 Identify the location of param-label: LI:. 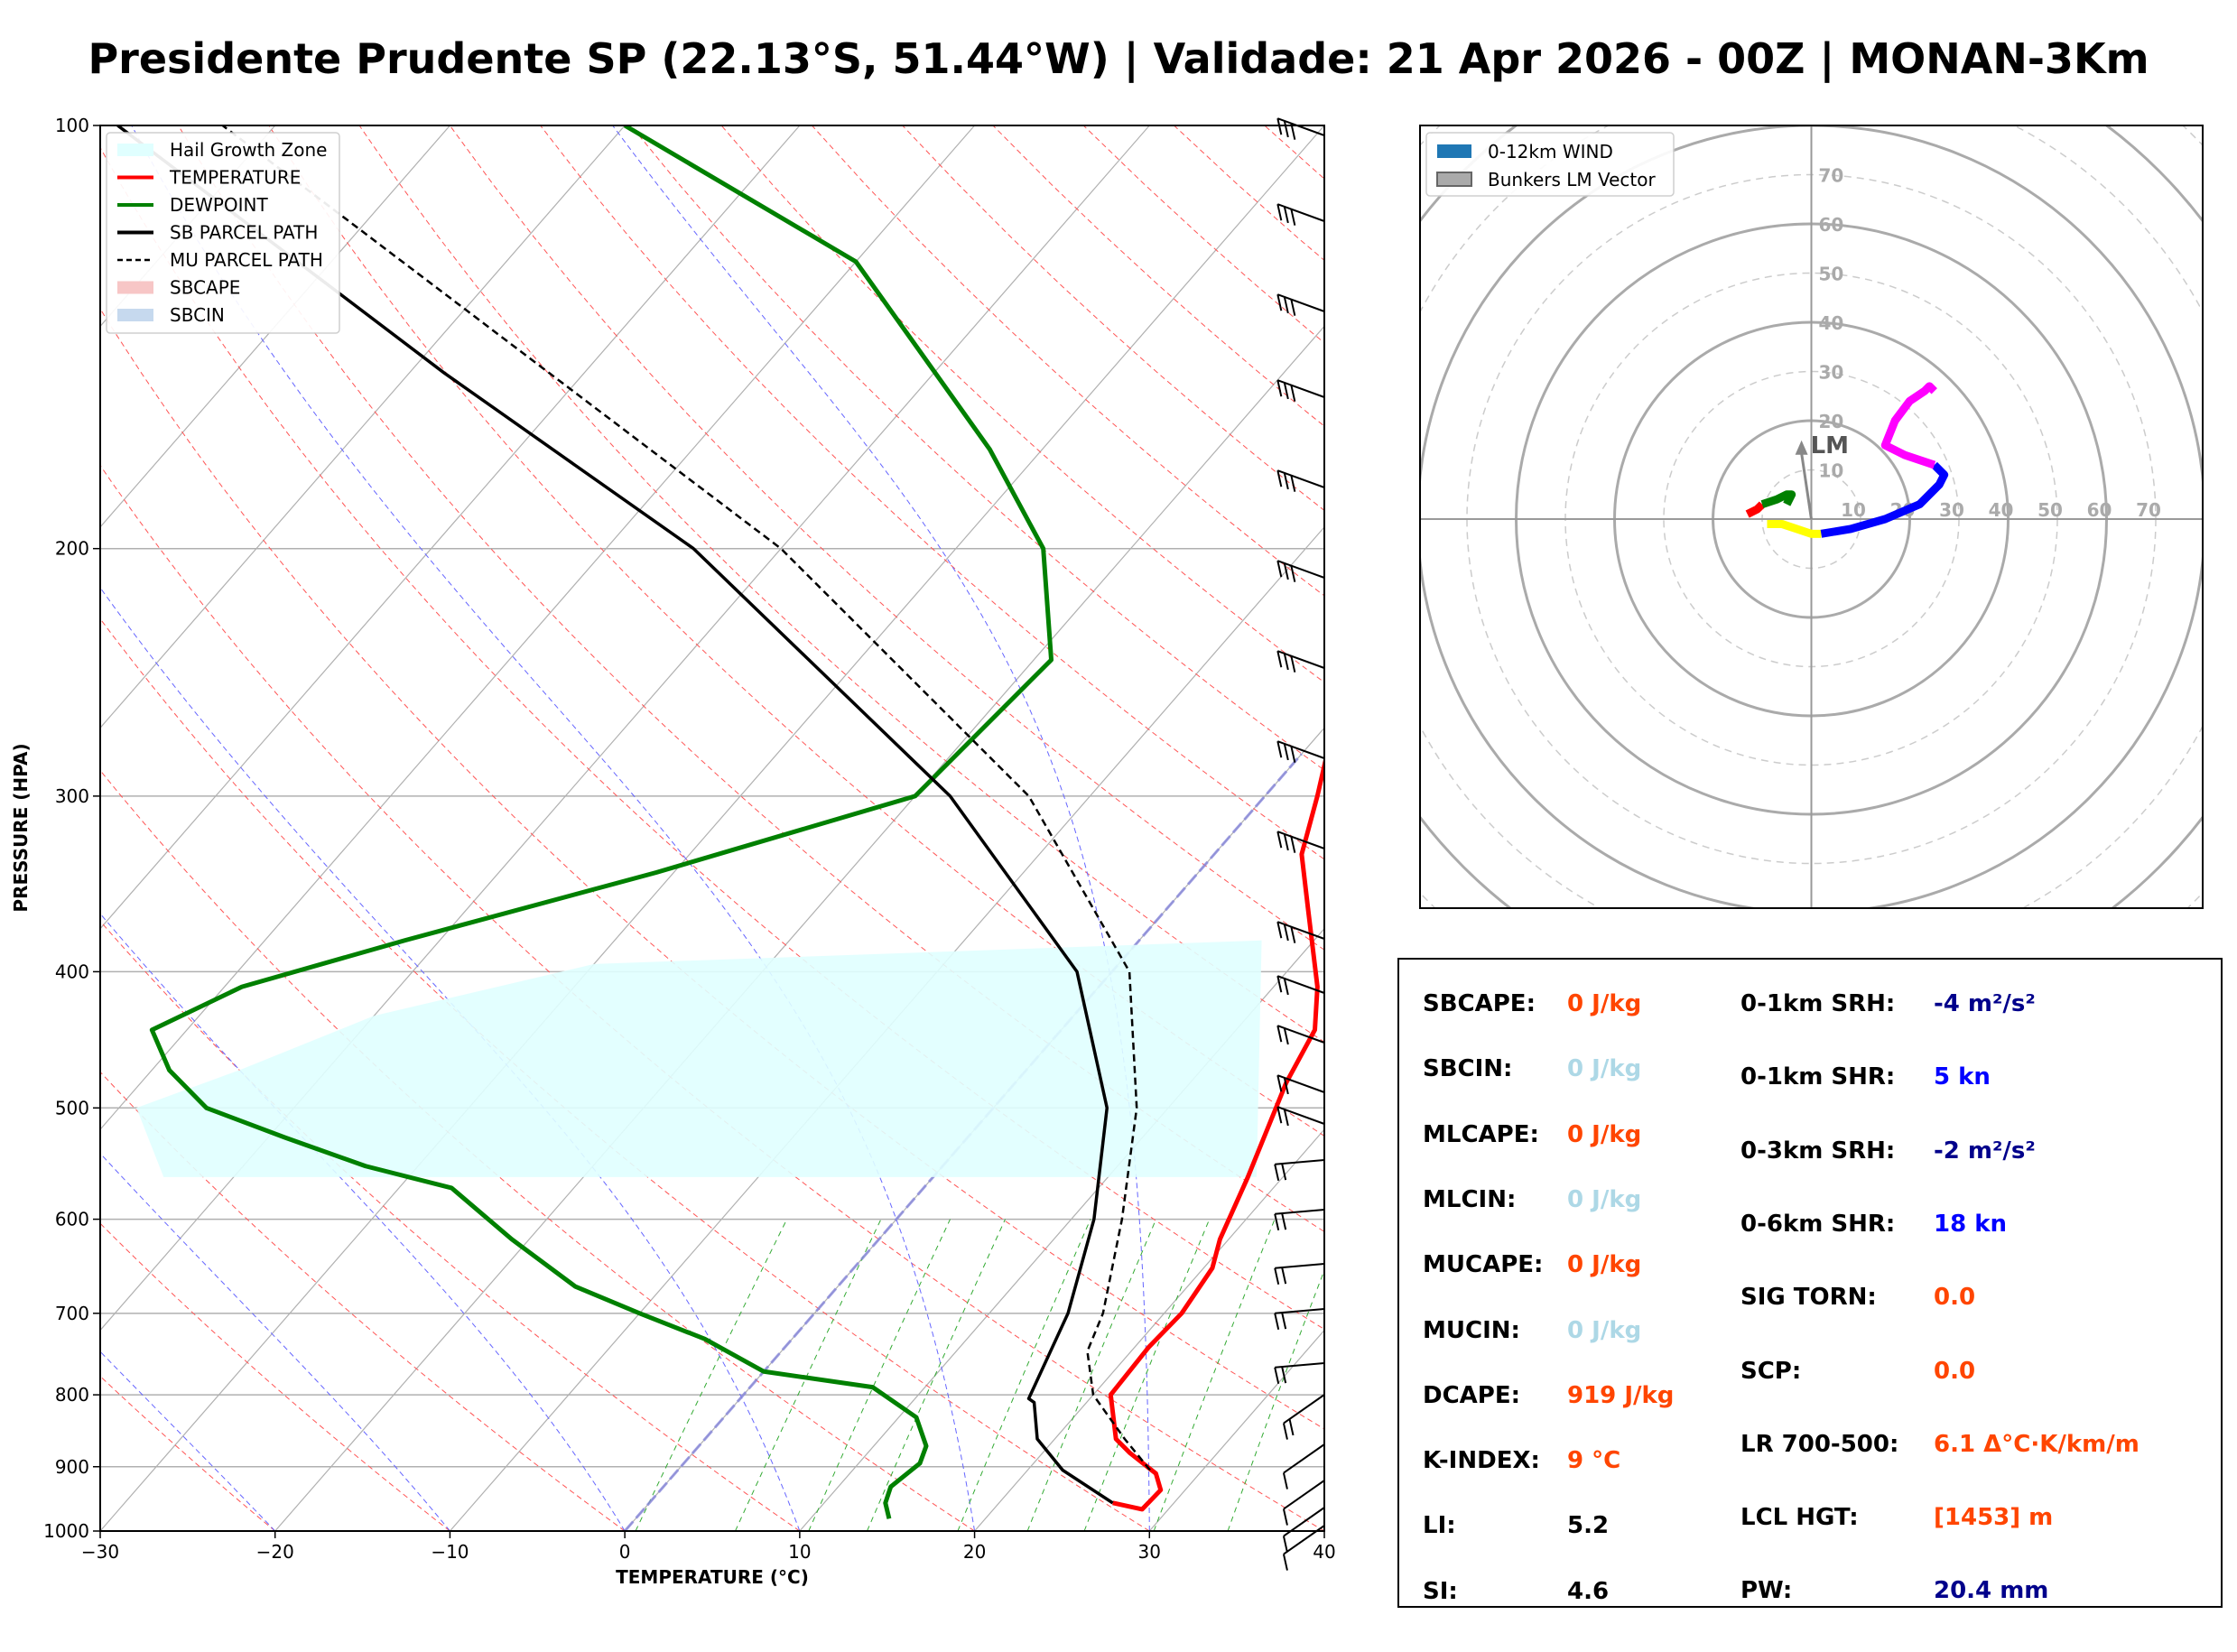
(1440, 1526).